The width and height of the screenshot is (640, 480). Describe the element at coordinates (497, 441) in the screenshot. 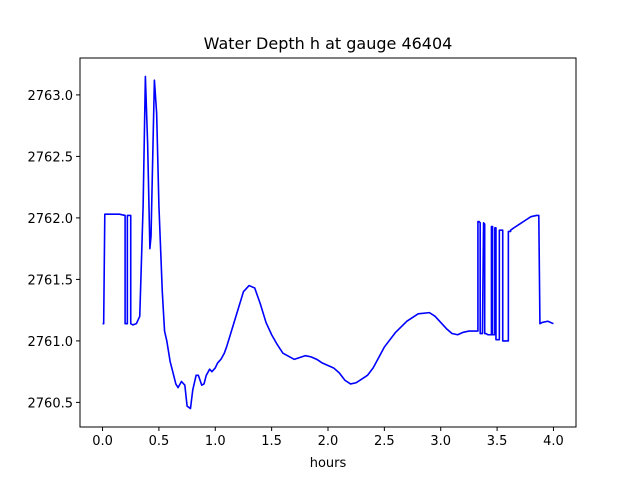

I see `x-tick-label: 3.5` at that location.